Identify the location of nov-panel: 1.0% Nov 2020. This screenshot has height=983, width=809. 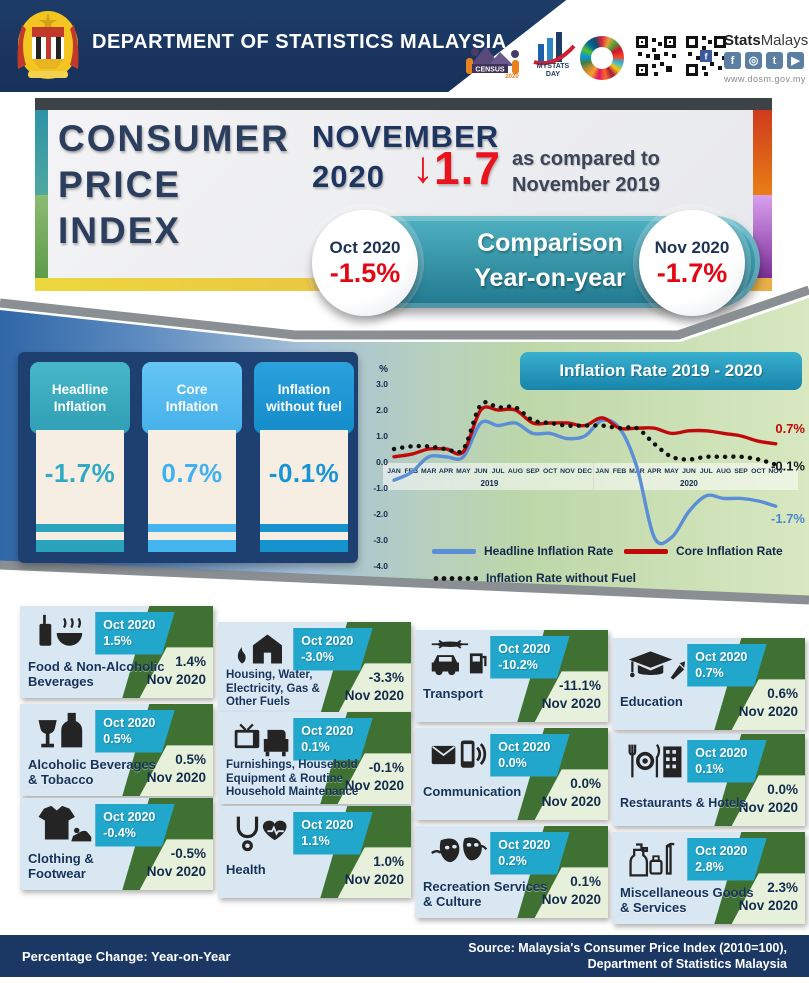
(374, 870).